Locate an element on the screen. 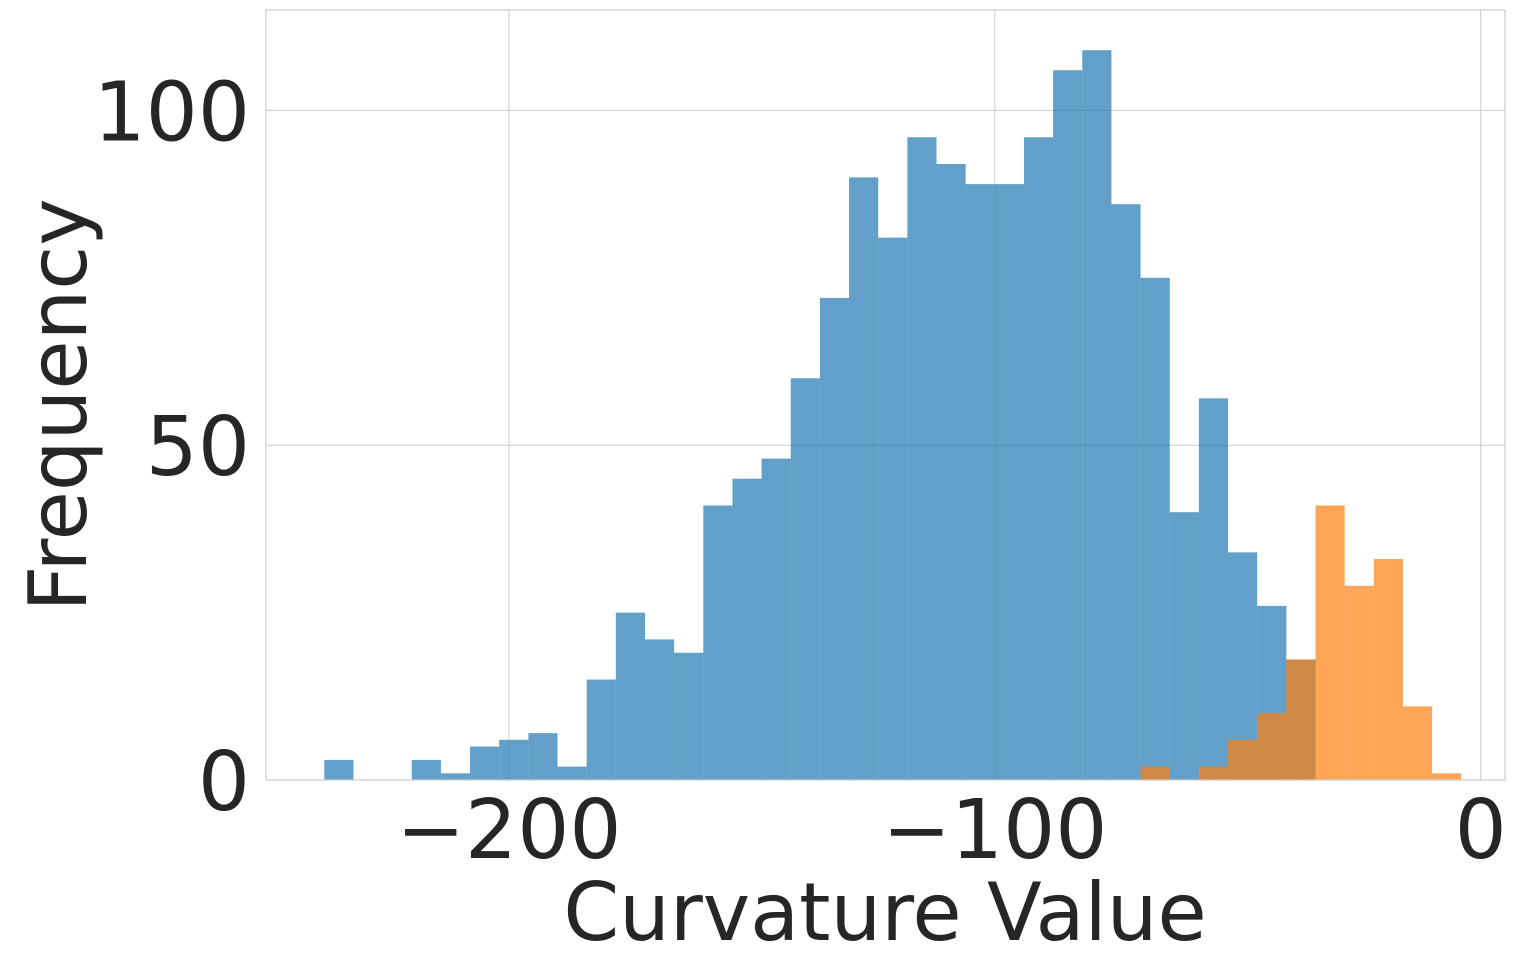 The height and width of the screenshot is (967, 1515). y-tick-labels: 0 50 100 is located at coordinates (171, 447).